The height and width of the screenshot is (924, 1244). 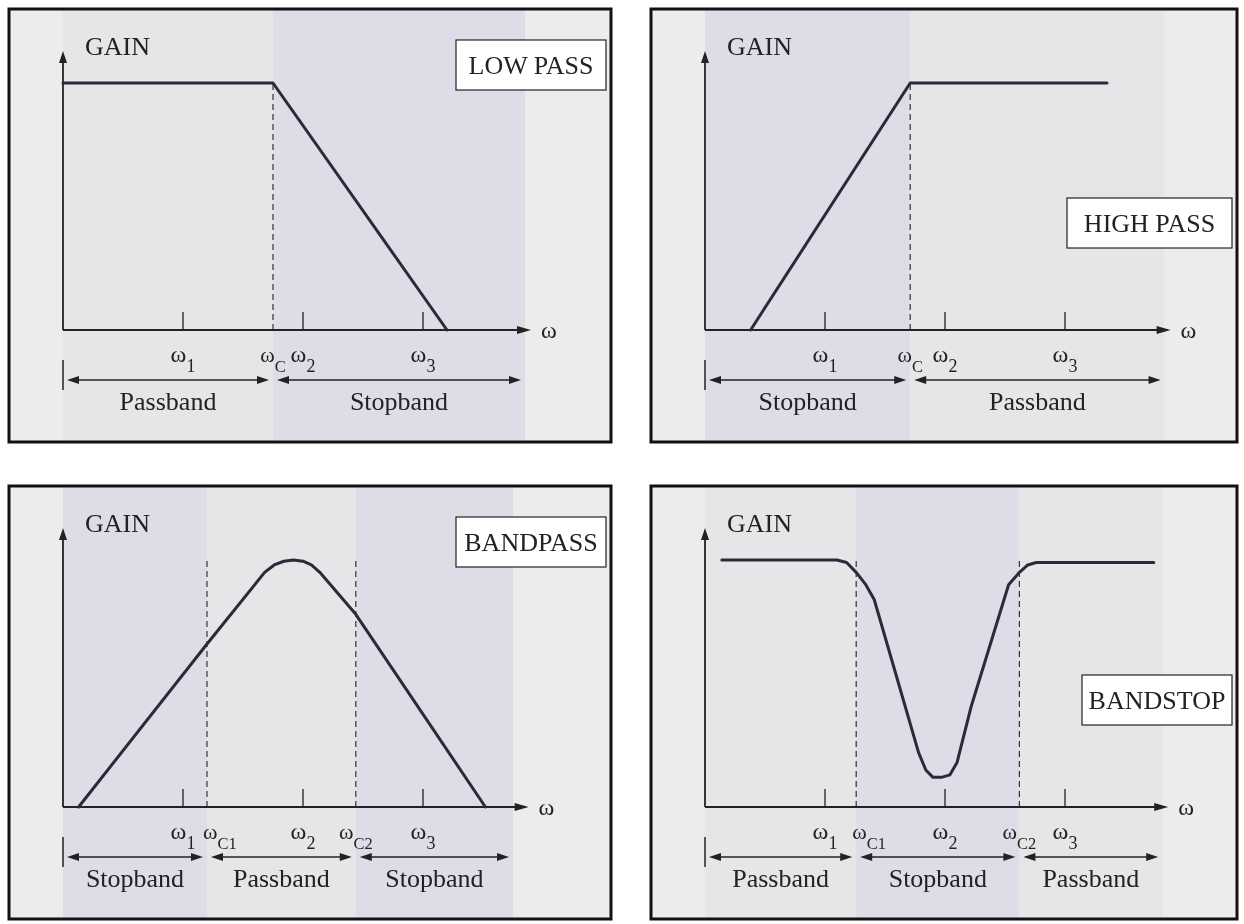 I want to click on chart-title: BANDPASS, so click(x=531, y=542).